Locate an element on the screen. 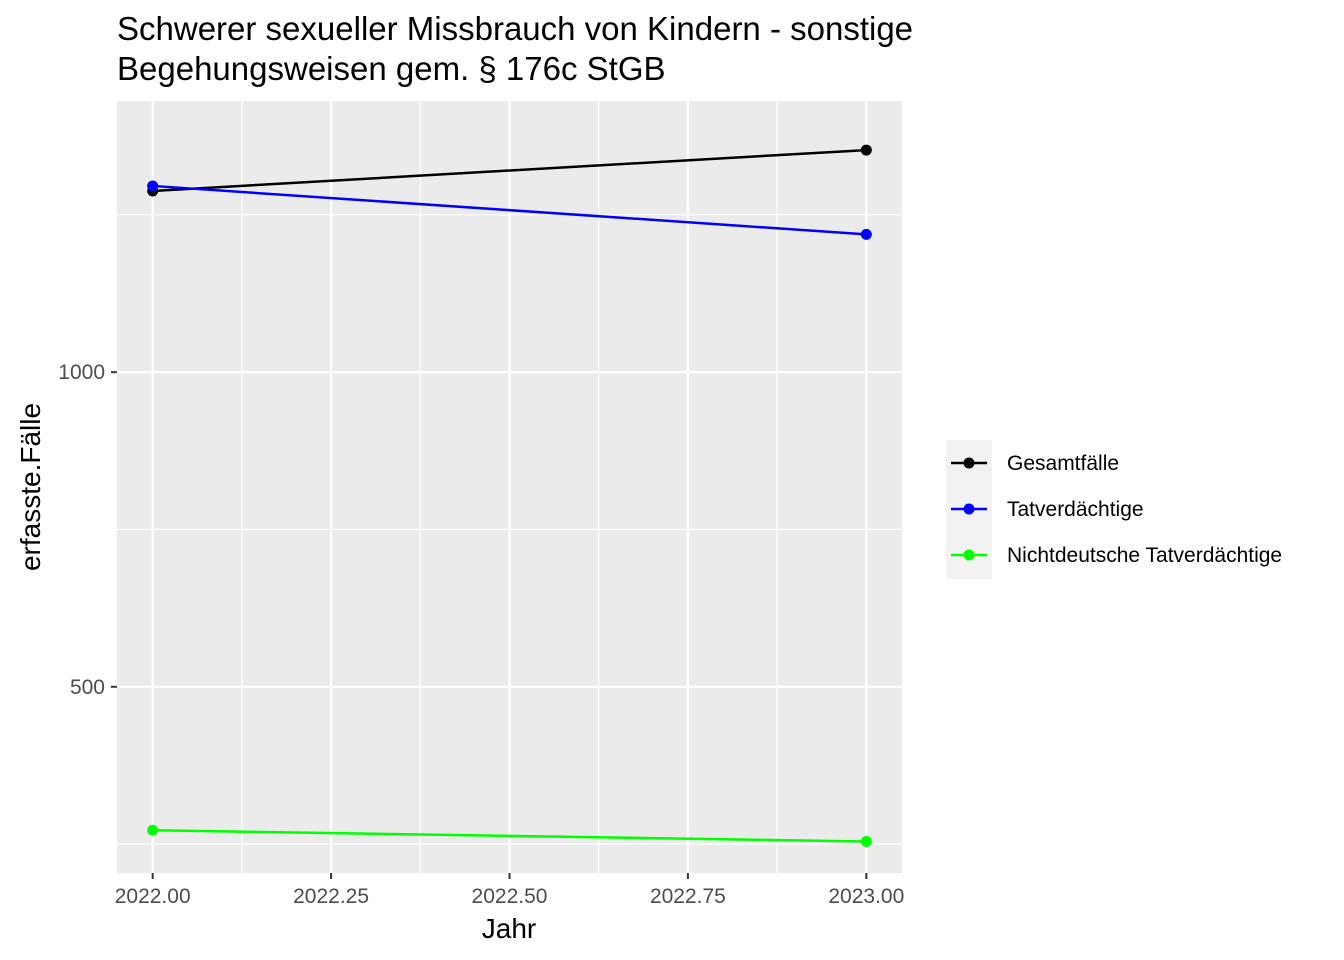 Image resolution: width=1344 pixels, height=960 pixels. y-axis-title: erfasste.Fälle is located at coordinates (30, 487).